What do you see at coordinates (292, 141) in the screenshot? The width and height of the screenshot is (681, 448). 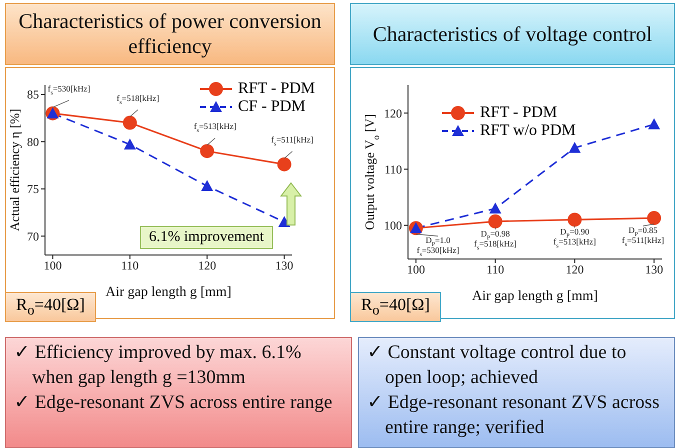 I see `annotation: f$_{s}$=511[kHz]` at bounding box center [292, 141].